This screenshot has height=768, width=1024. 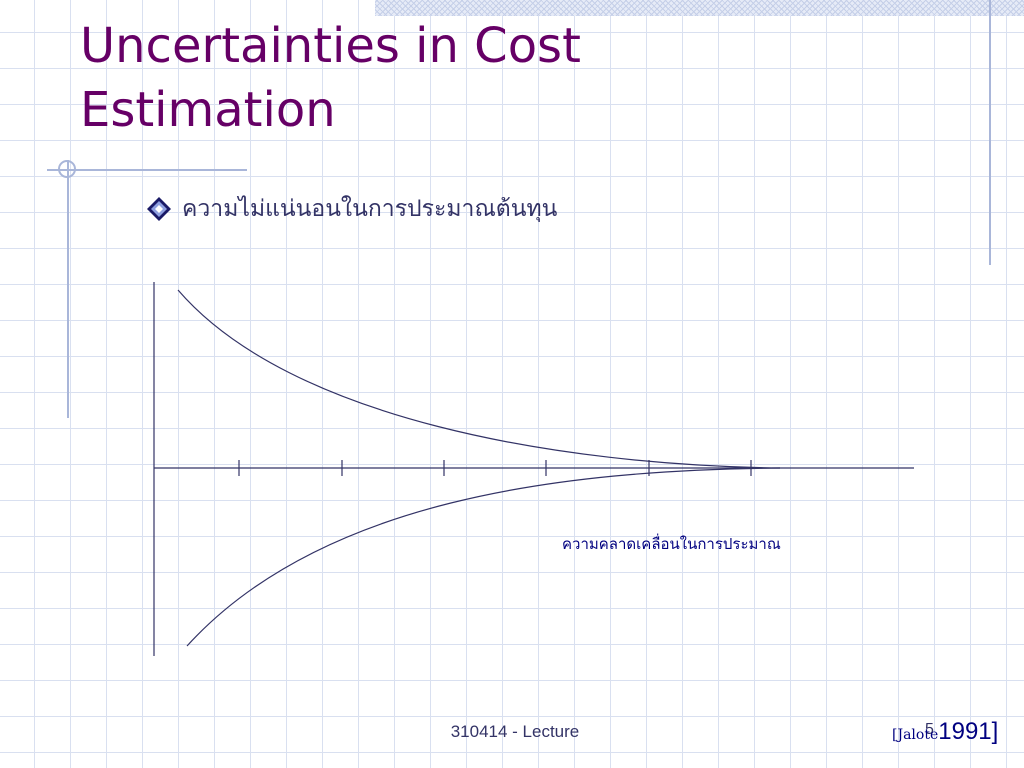 What do you see at coordinates (67, 169) in the screenshot?
I see `title-corner-circle` at bounding box center [67, 169].